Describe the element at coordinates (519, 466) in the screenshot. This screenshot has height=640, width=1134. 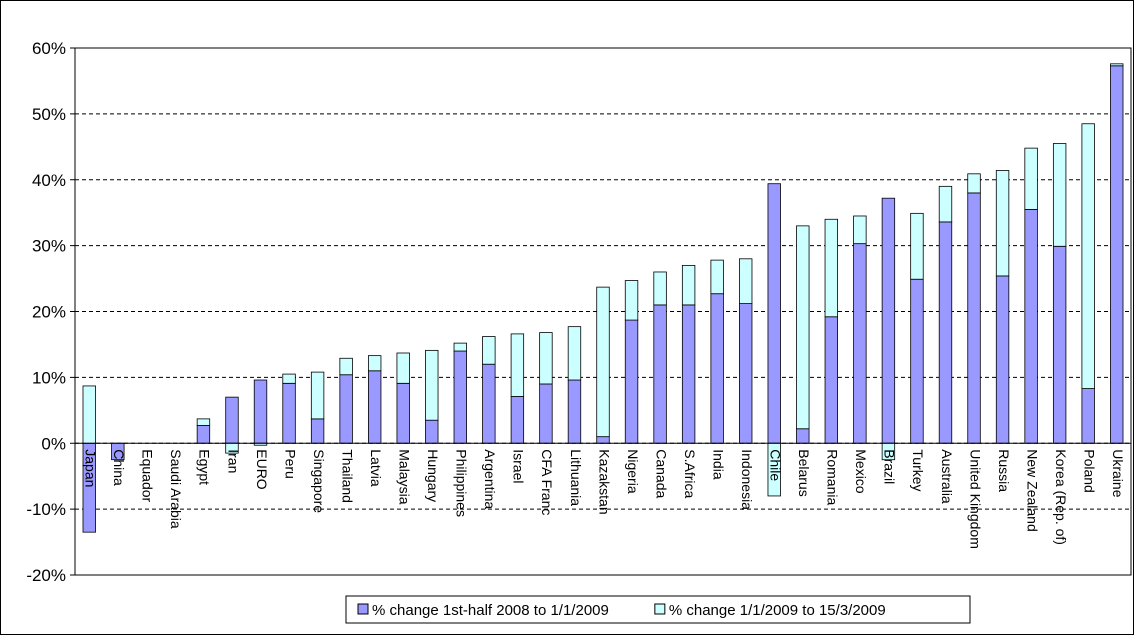
I see `x-tick-label: Israel` at that location.